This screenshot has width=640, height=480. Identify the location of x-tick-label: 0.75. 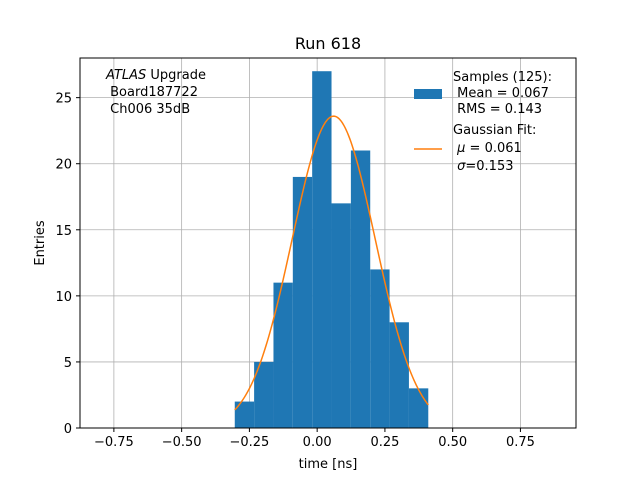
(520, 442).